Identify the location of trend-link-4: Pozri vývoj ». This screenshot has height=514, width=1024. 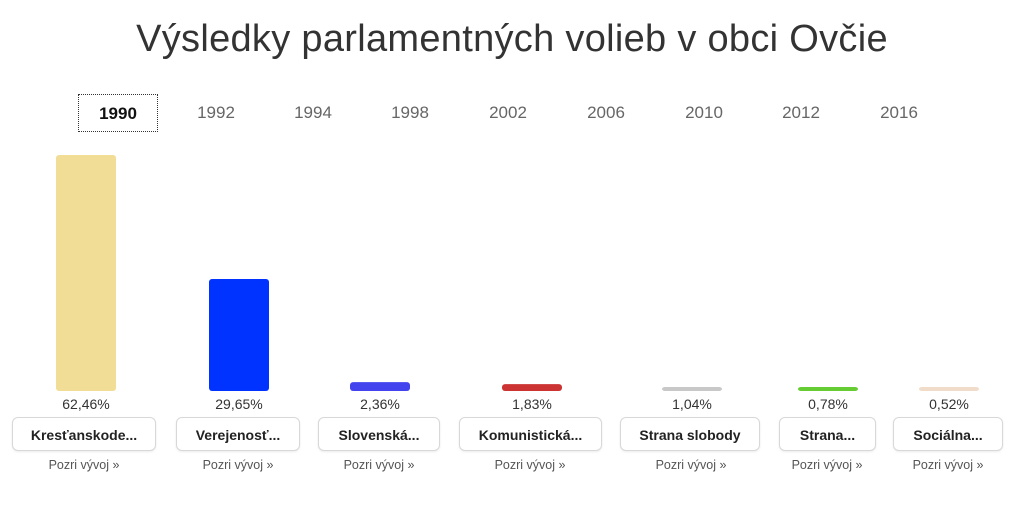
(530, 465).